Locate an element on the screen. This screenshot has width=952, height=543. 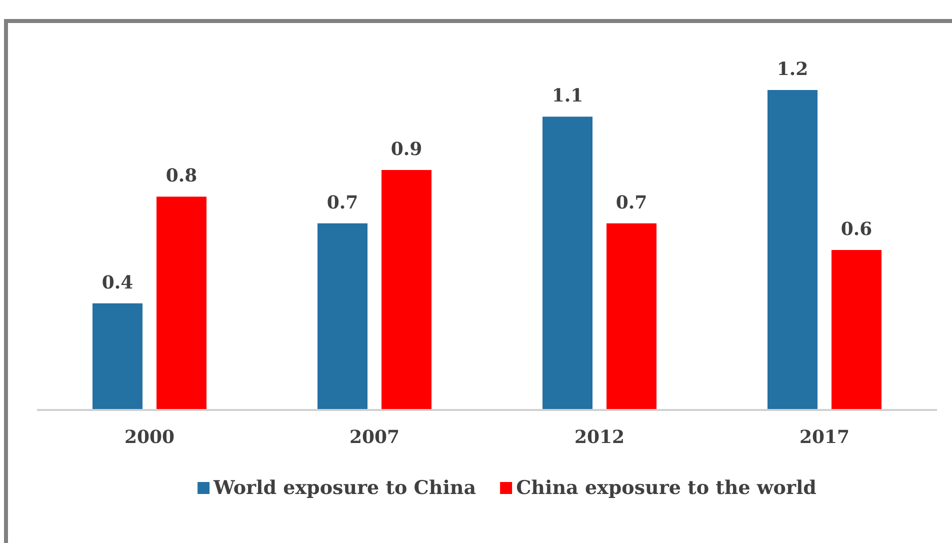
x-tick-label: 2007 is located at coordinates (374, 437).